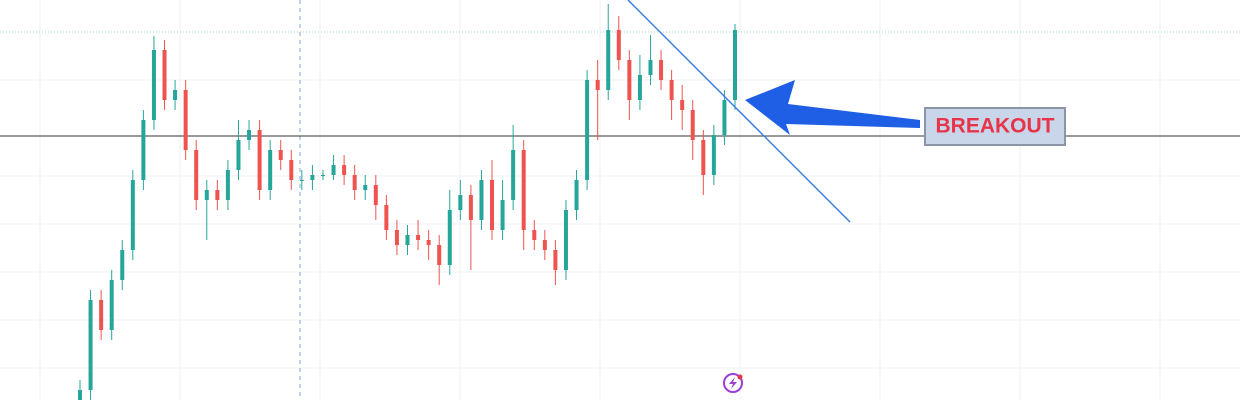 Image resolution: width=1240 pixels, height=400 pixels. What do you see at coordinates (739, 111) in the screenshot?
I see `trend-line` at bounding box center [739, 111].